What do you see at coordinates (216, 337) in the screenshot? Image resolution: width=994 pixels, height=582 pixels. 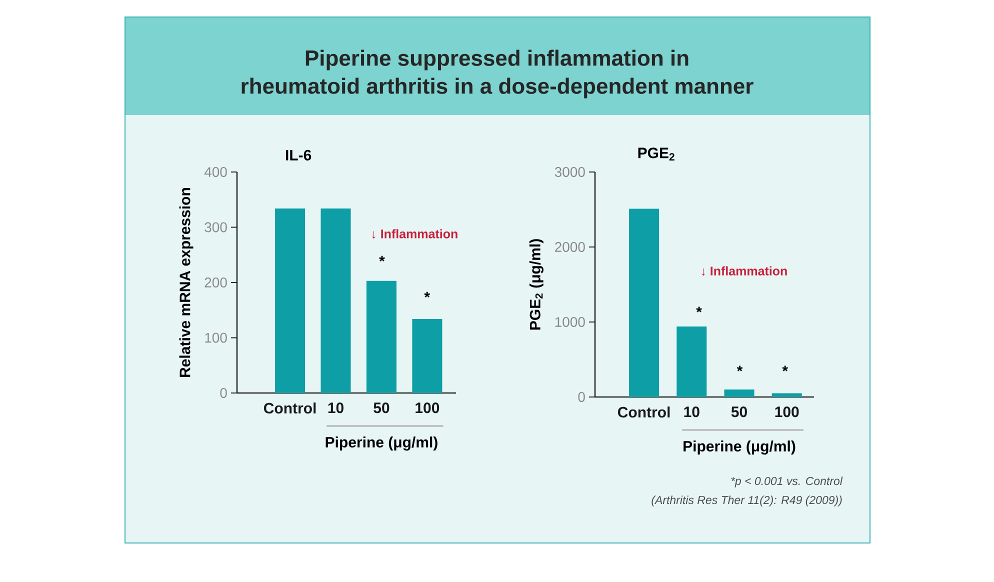 I see `y-tick-label: 100` at bounding box center [216, 337].